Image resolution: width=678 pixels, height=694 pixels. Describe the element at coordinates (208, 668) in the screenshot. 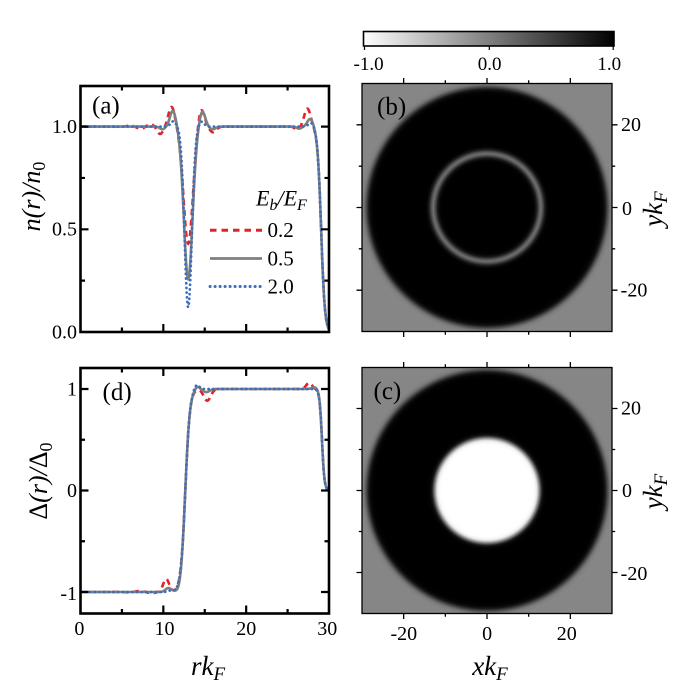

I see `svg-text: rkF` at that location.